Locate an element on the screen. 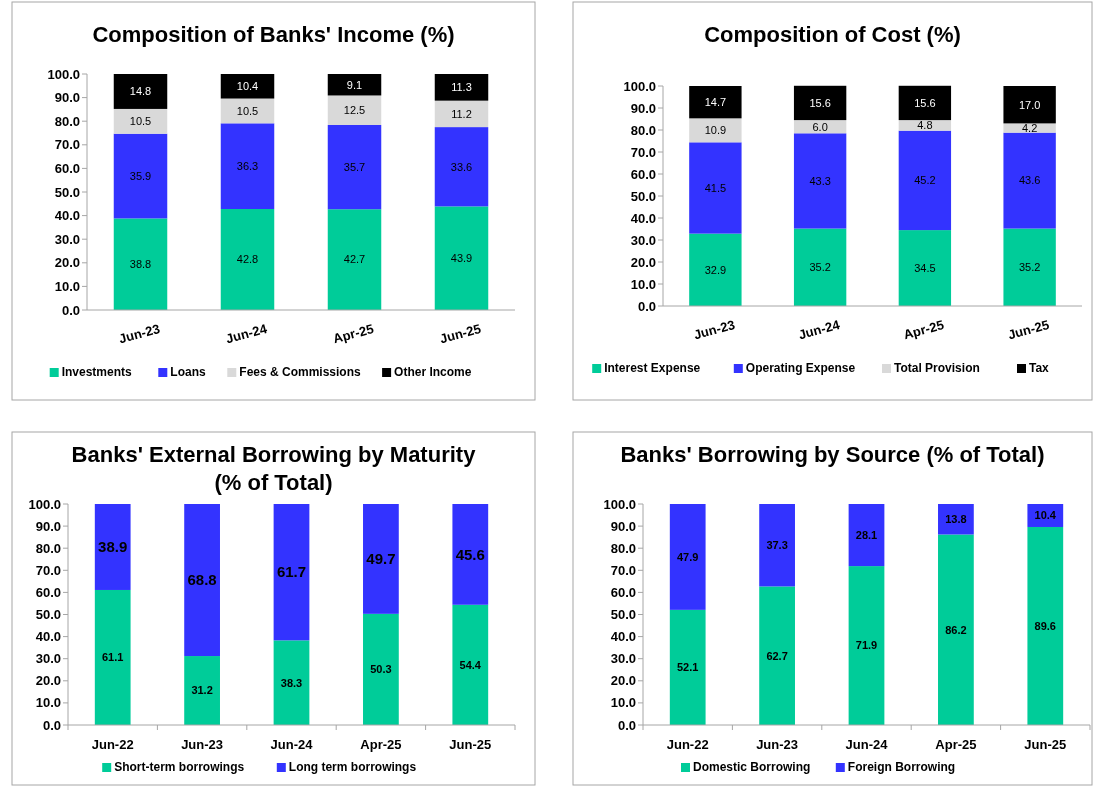 This screenshot has width=1094, height=787. data-label: 62.7 is located at coordinates (777, 655).